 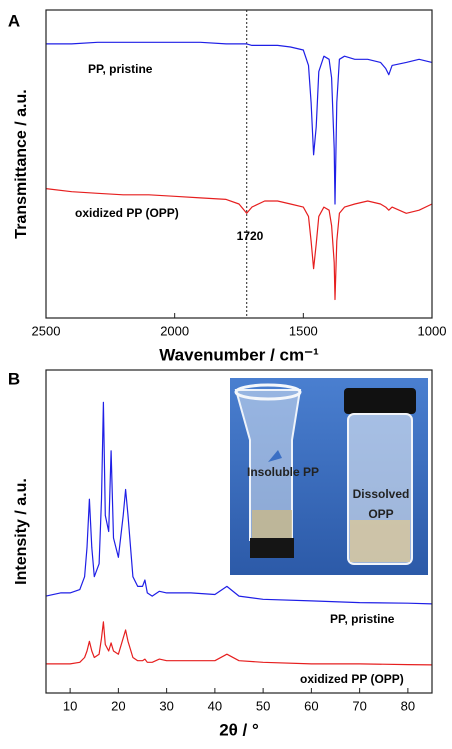 What do you see at coordinates (174, 330) in the screenshot?
I see `x-tick-label: 2000` at bounding box center [174, 330].